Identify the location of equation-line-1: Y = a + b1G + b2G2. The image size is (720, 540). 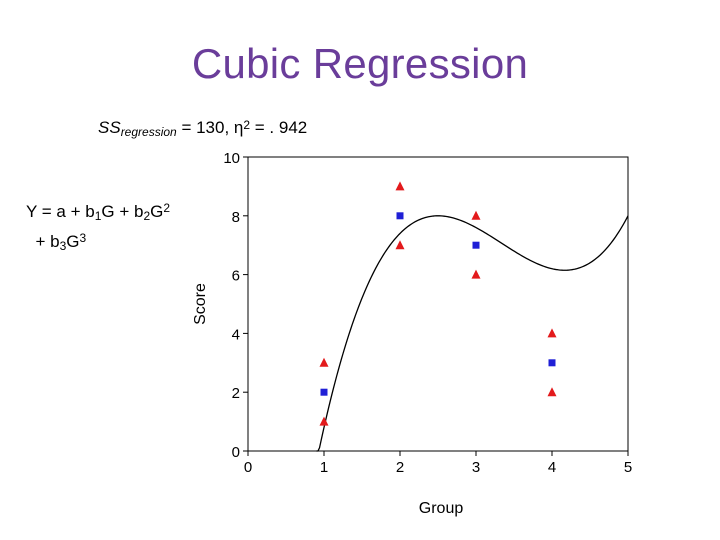
(98, 212).